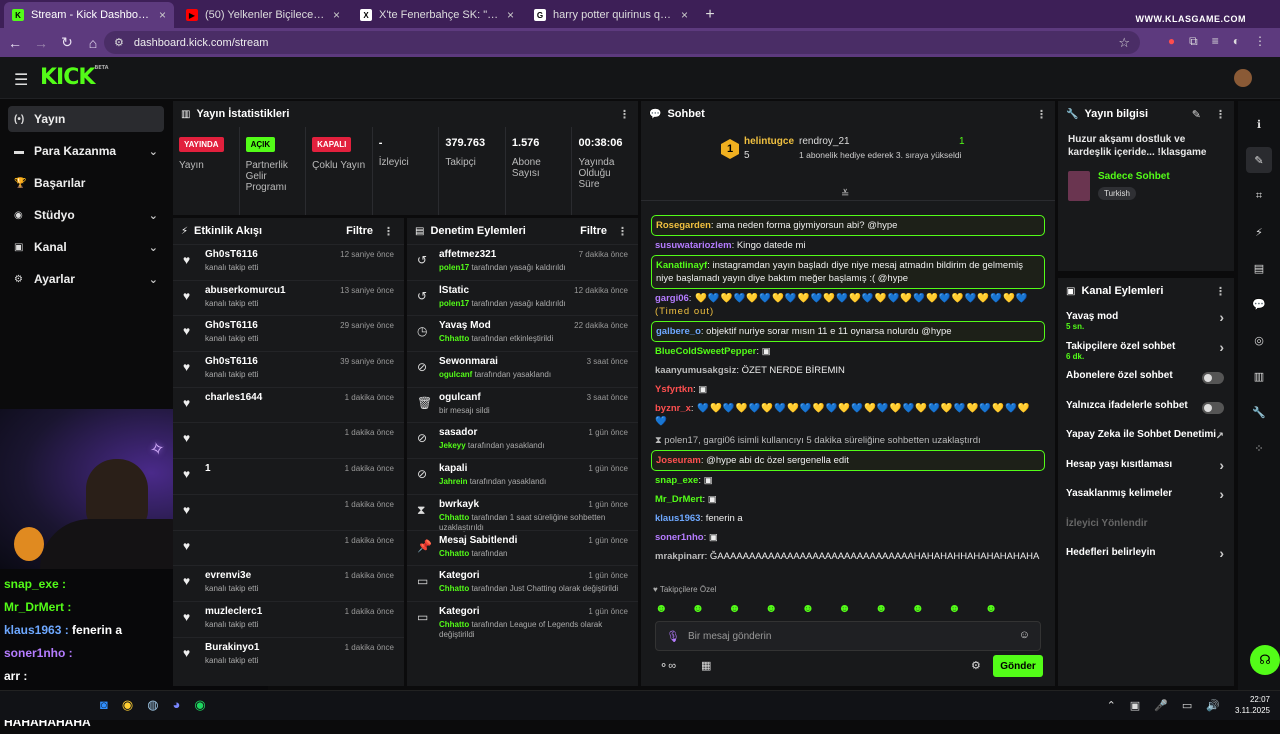 This screenshot has width=1280, height=734. Describe the element at coordinates (1259, 412) in the screenshot. I see `tool-icon: 🔧` at that location.